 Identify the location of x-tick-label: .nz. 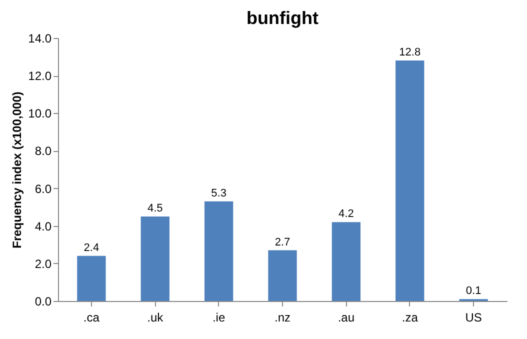
(282, 317).